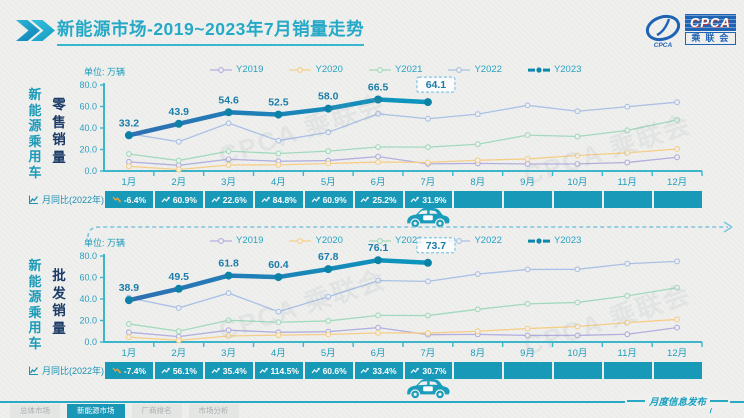 This screenshot has width=744, height=418. Describe the element at coordinates (677, 353) in the screenshot. I see `month-label: 12月` at that location.